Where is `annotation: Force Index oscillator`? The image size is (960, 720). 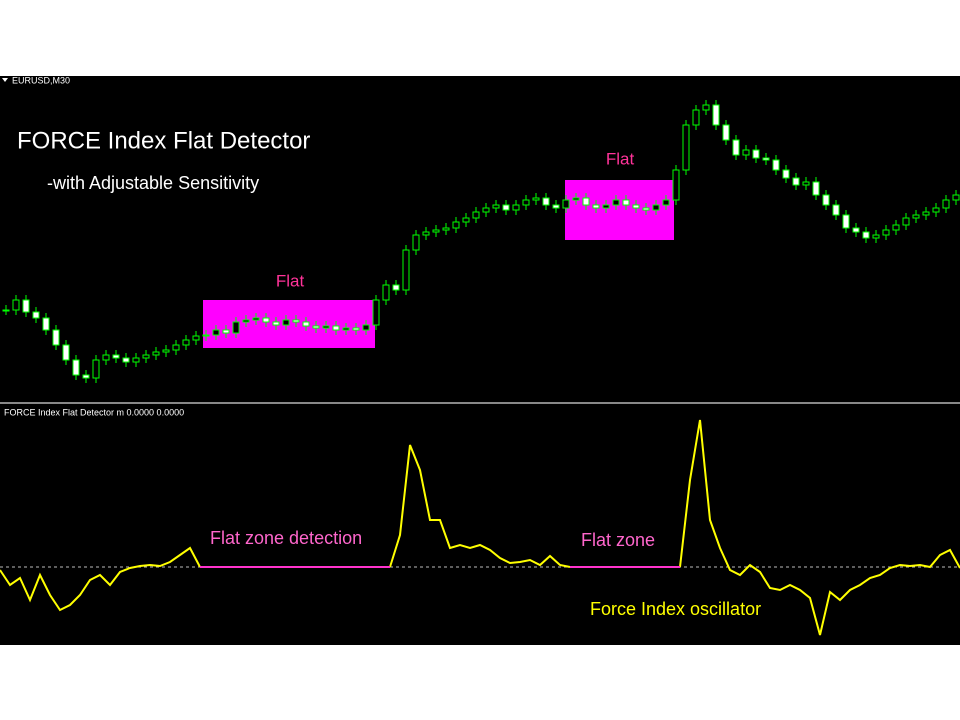 annotation: Force Index oscillator is located at coordinates (675, 609).